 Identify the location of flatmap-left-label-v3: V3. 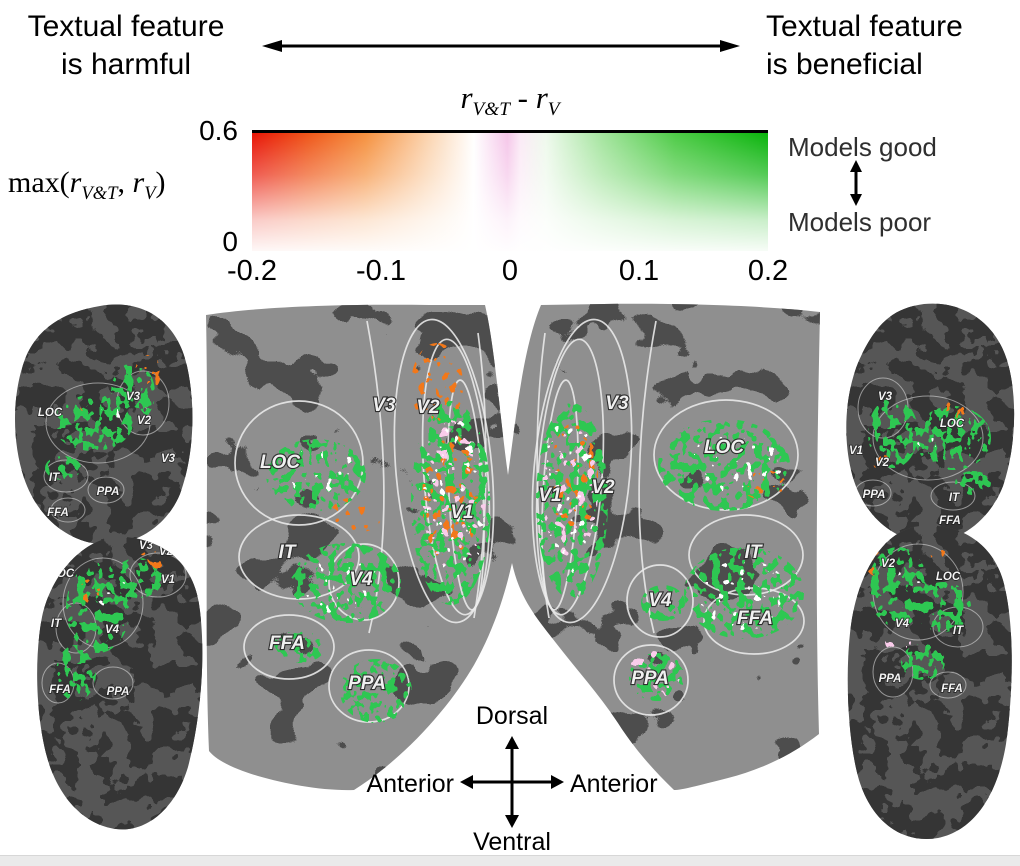
(384, 405).